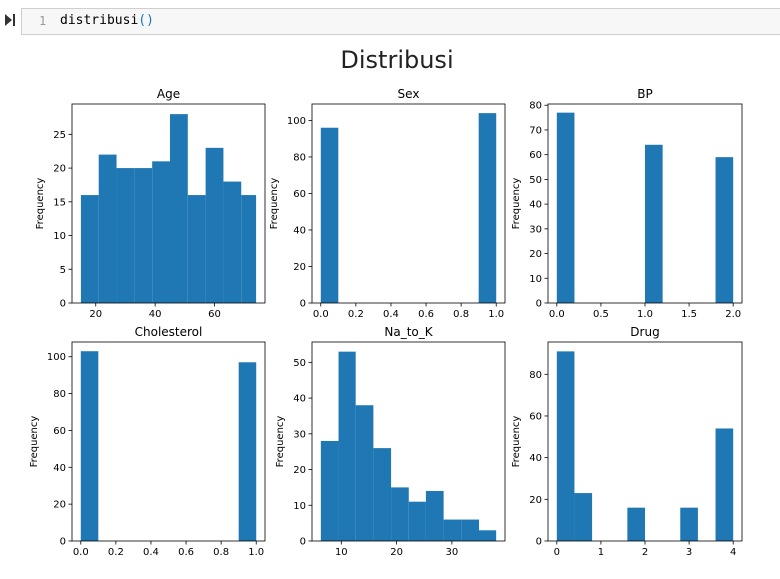  I want to click on x-tick-label: 2, so click(645, 552).